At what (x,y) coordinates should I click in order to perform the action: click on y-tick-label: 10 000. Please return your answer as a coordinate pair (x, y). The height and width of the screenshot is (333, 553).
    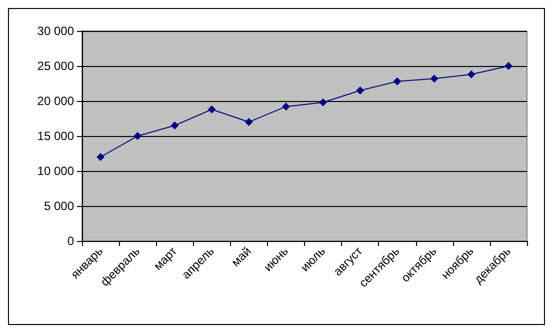
    Looking at the image, I should click on (55, 171).